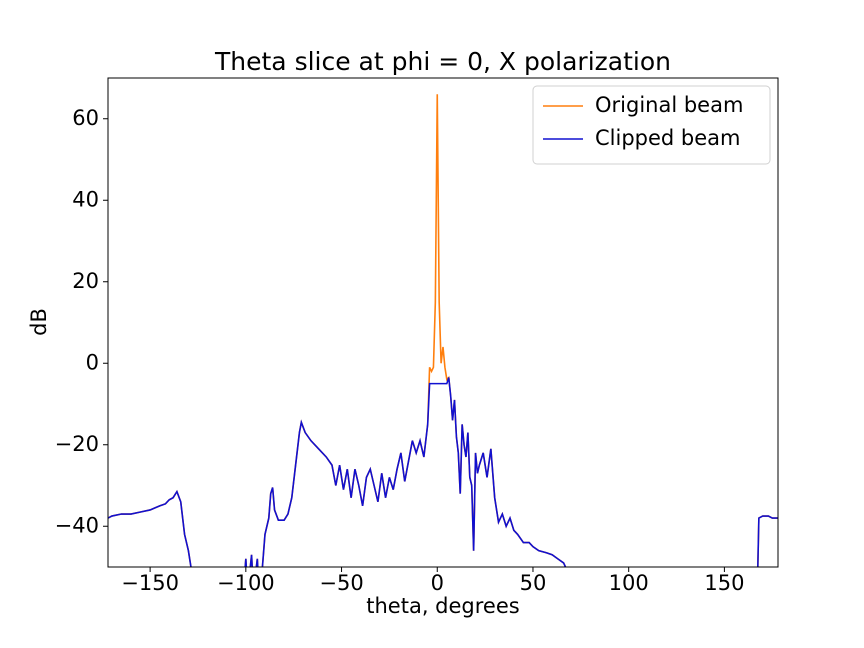 The image size is (864, 648). What do you see at coordinates (724, 583) in the screenshot?
I see `x-tick-label: 150` at bounding box center [724, 583].